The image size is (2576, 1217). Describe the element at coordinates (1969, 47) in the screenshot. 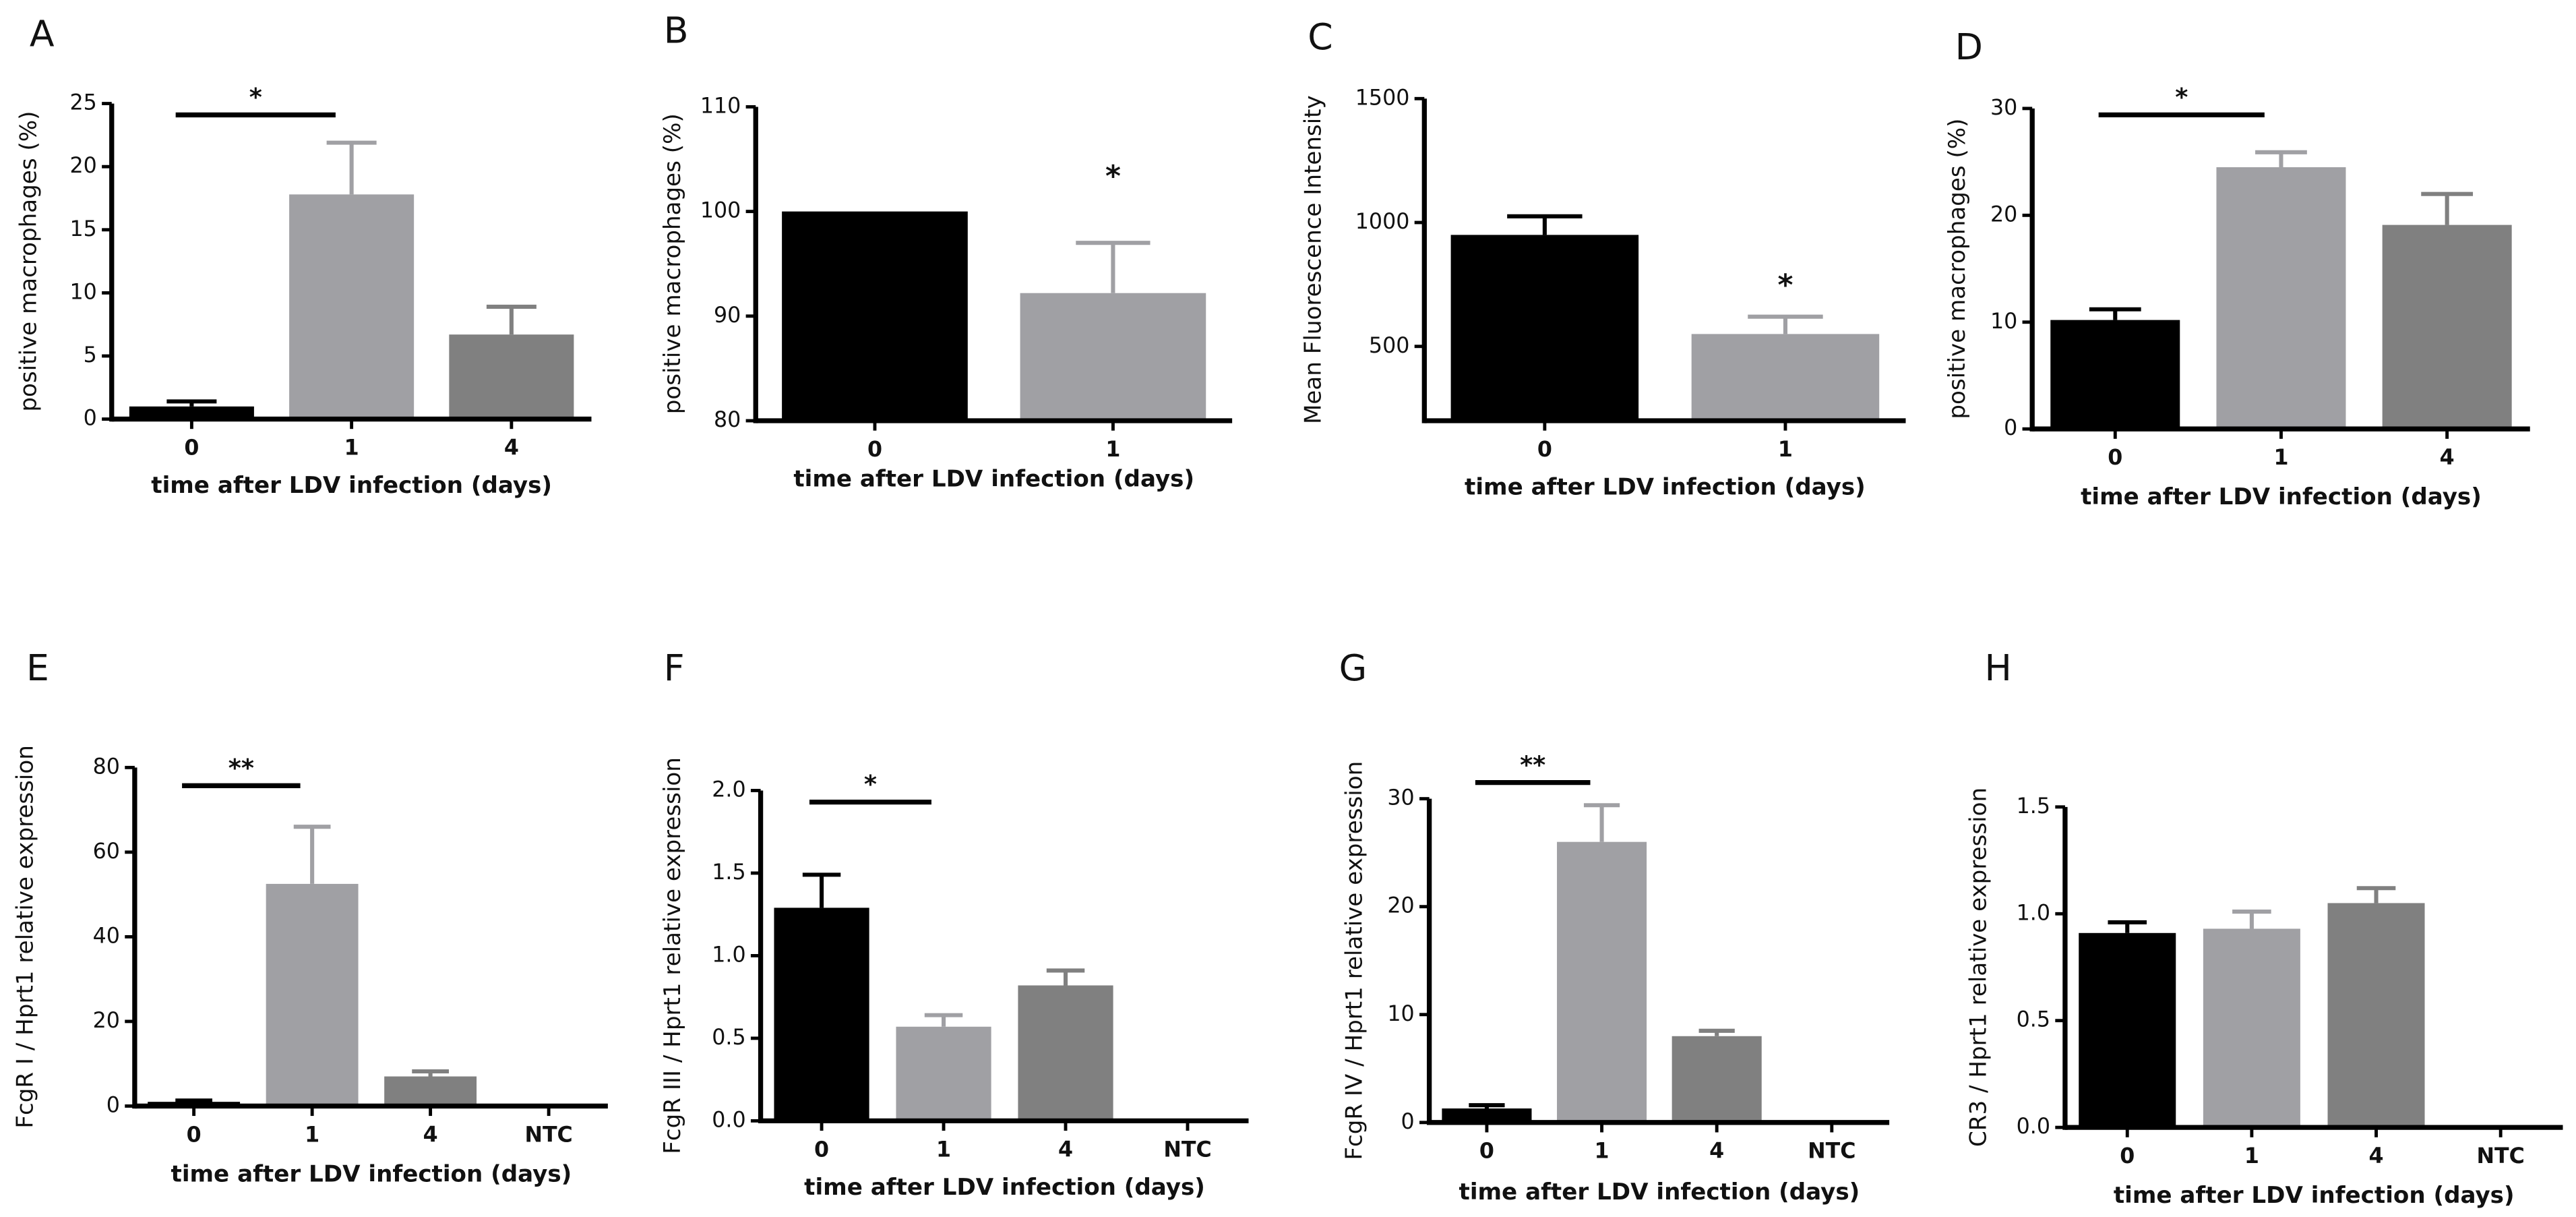

I see `panel-label: D` at that location.